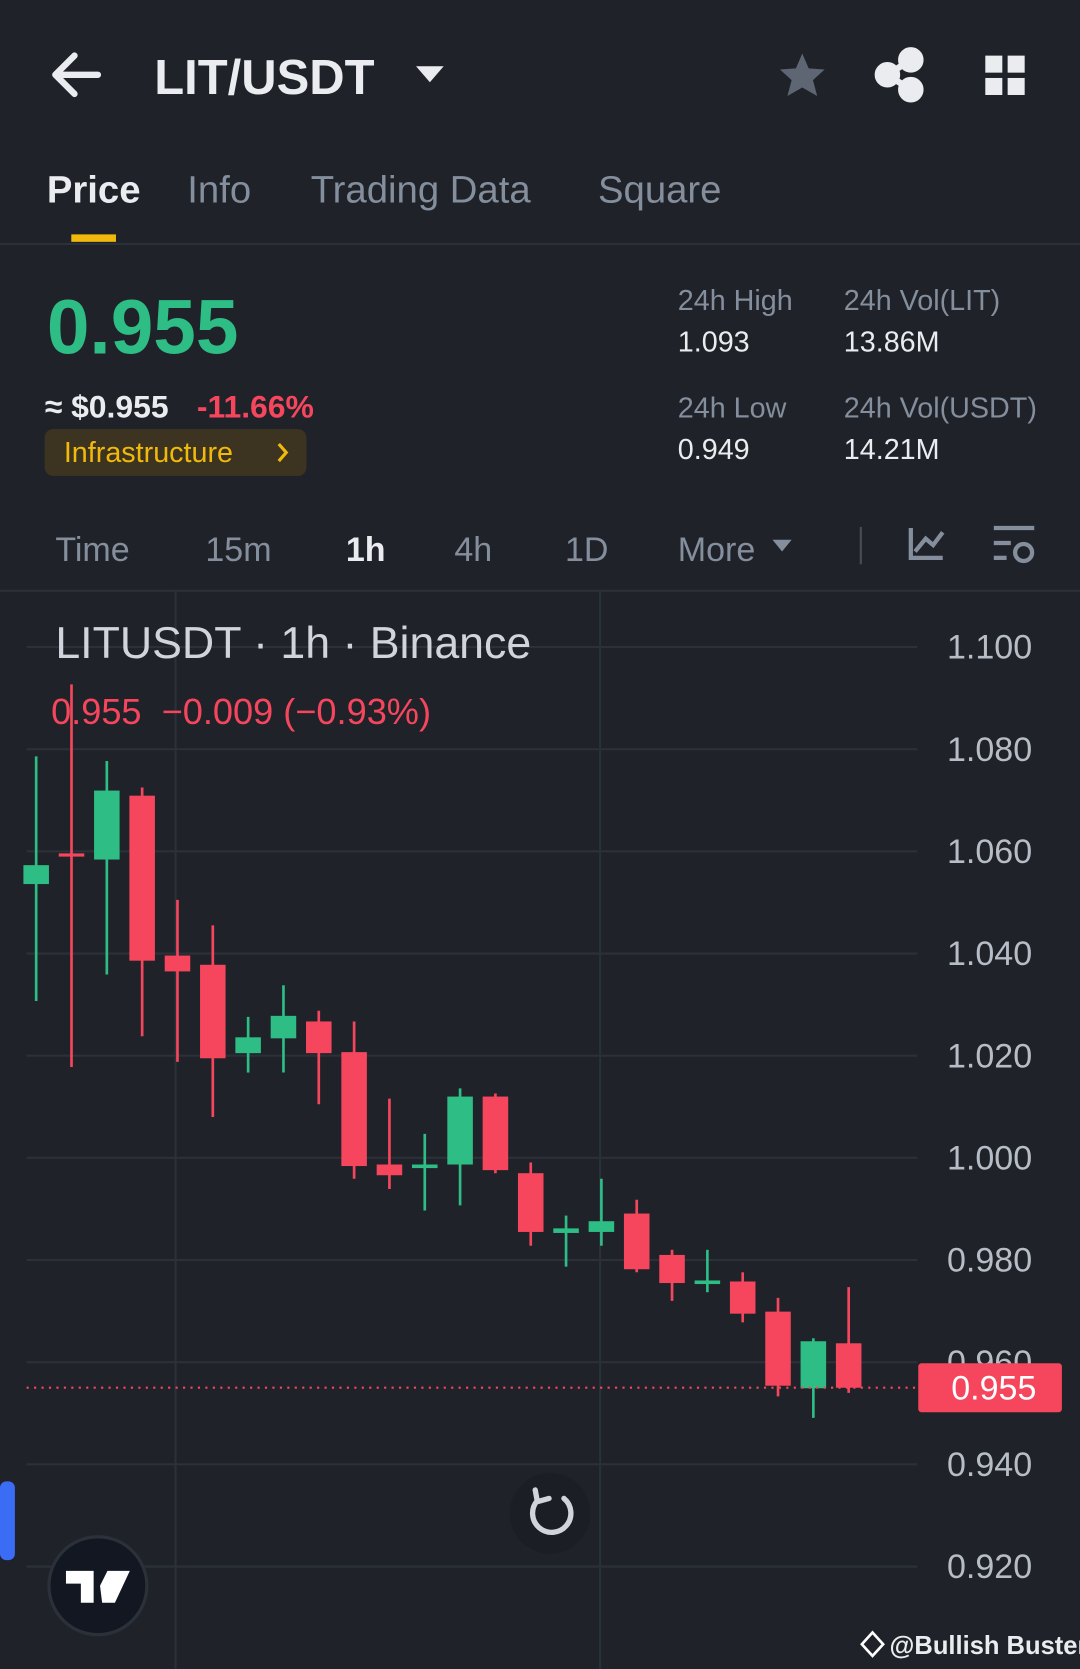 This screenshot has height=1669, width=1080. Describe the element at coordinates (264, 78) in the screenshot. I see `pair-title: LIT/USDT` at that location.